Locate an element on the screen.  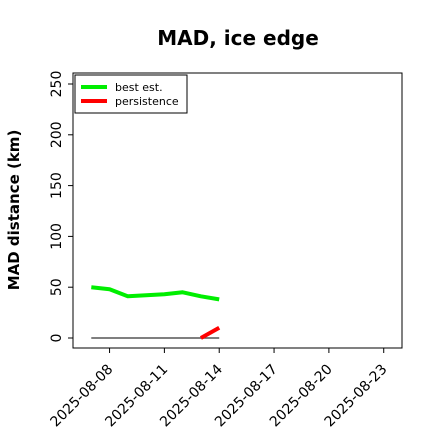
series-line-persistence is located at coordinates (210, 333).